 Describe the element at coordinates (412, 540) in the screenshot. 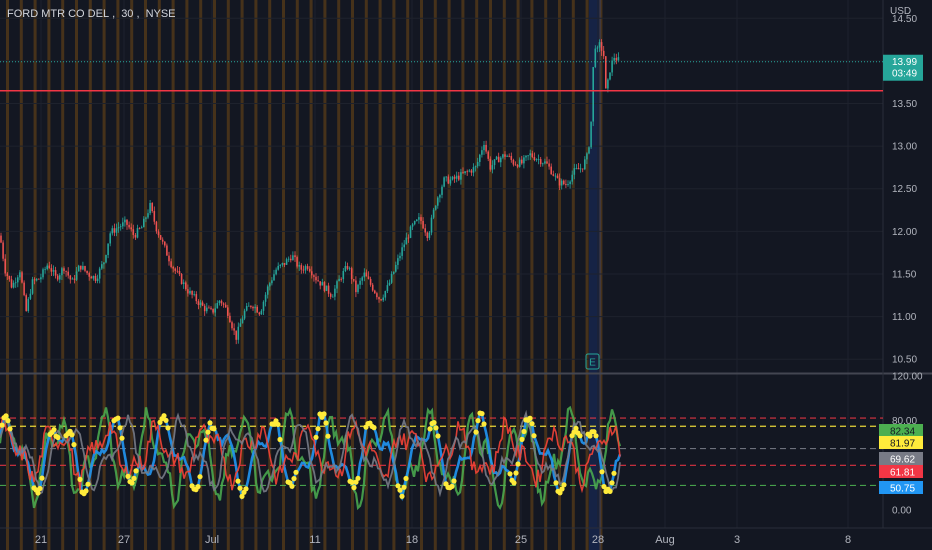

I see `time-axis-tick: 18` at that location.